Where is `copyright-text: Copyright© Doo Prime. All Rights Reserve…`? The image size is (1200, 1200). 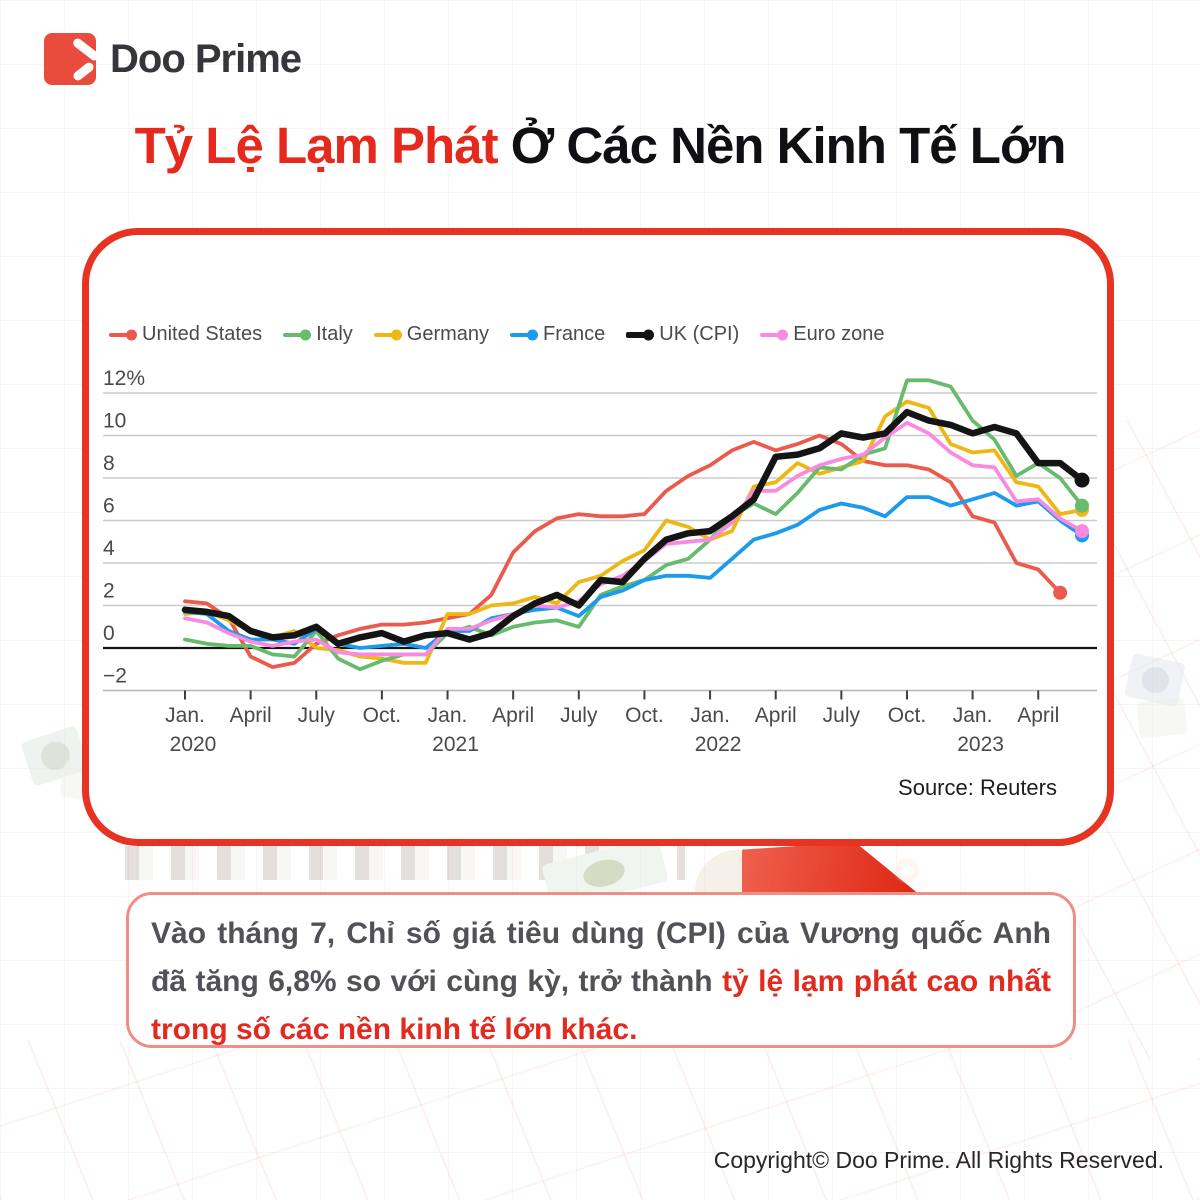
copyright-text: Copyright© Doo Prime. All Rights Reserve… is located at coordinates (938, 1160).